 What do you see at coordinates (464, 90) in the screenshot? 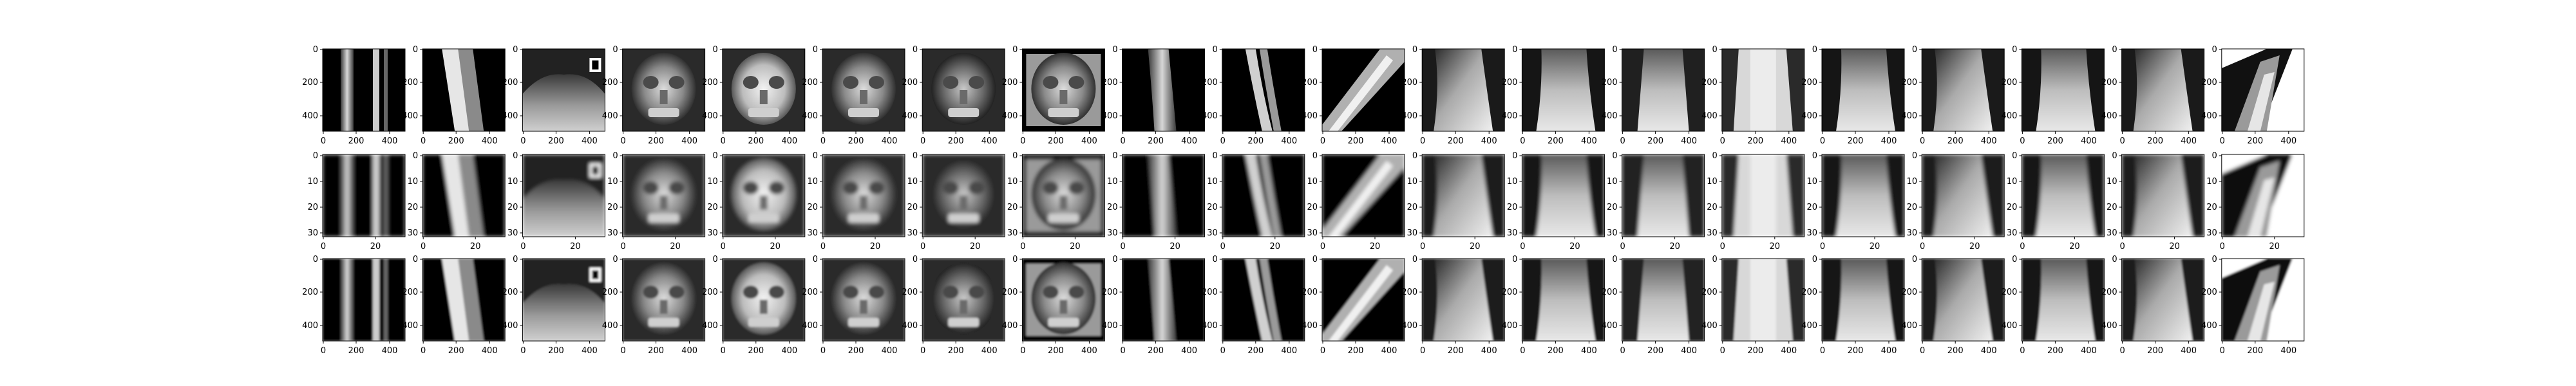
I see `xray-long-bone-tilted-image` at bounding box center [464, 90].